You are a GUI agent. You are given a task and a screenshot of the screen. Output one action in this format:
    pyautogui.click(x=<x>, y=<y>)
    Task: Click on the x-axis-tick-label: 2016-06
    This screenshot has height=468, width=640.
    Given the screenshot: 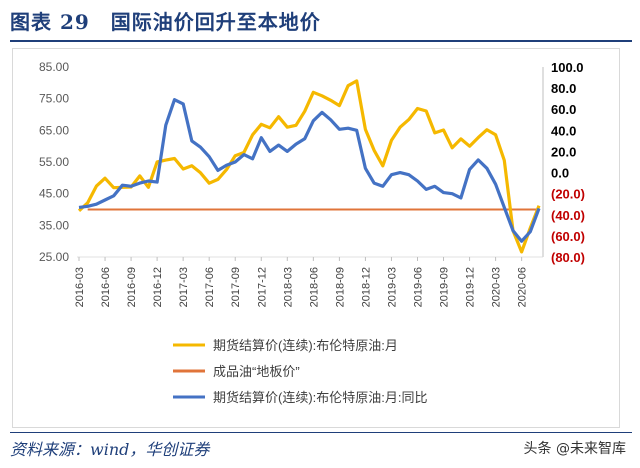 What is the action you would take?
    pyautogui.click(x=106, y=287)
    